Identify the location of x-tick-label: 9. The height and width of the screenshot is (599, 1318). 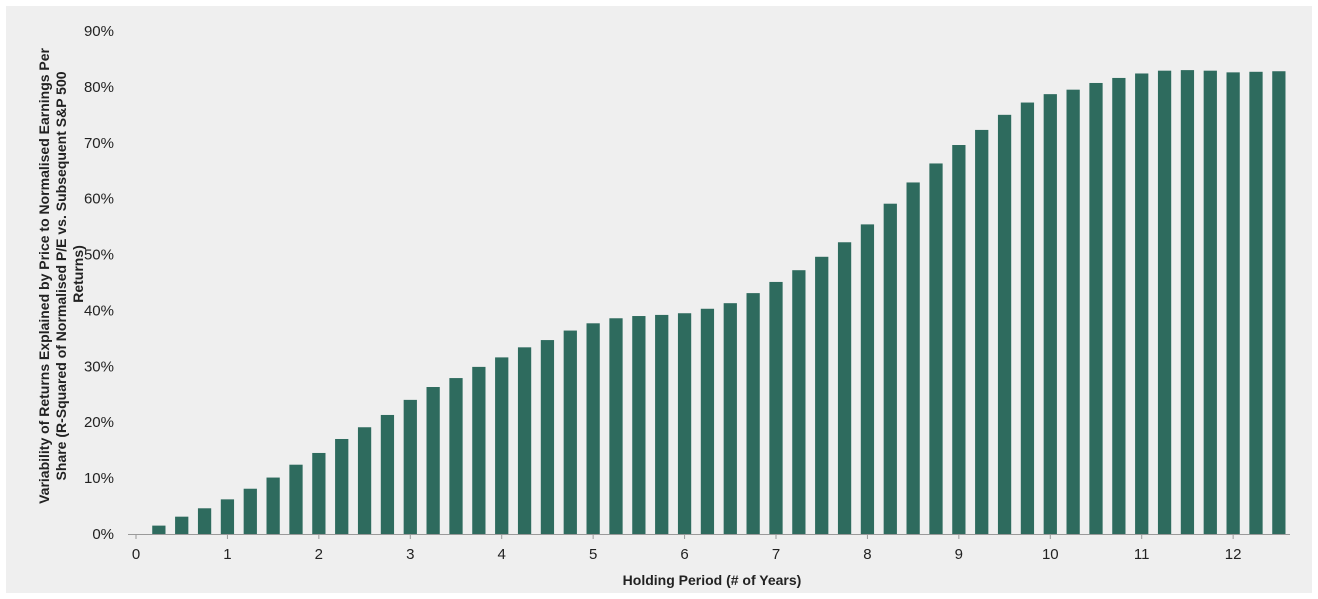
(959, 554).